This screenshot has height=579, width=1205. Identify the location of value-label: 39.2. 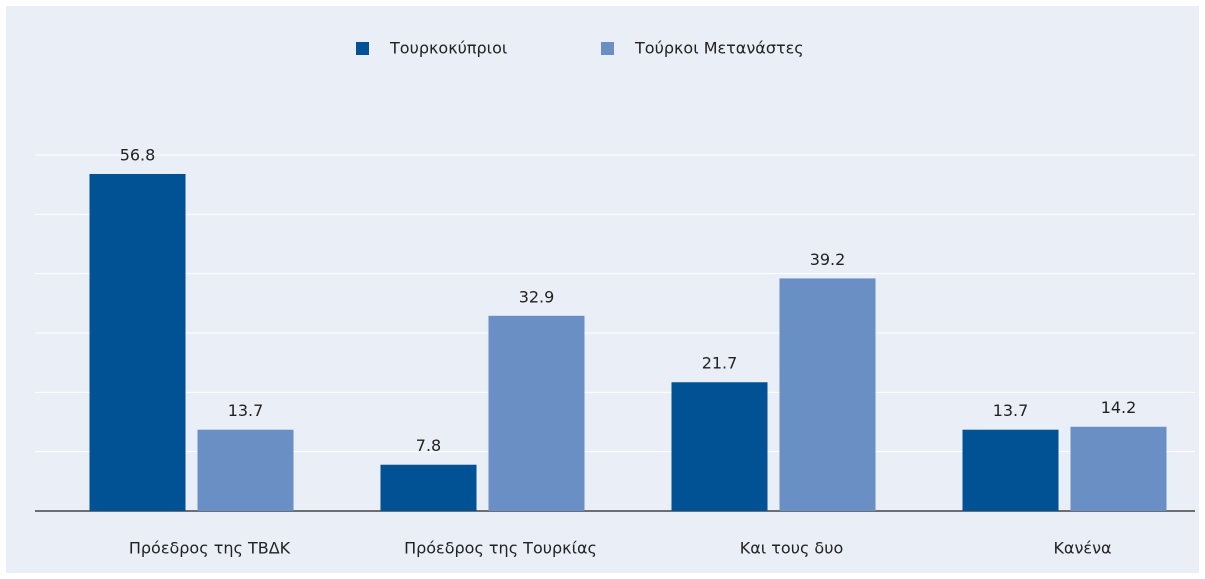
(828, 259).